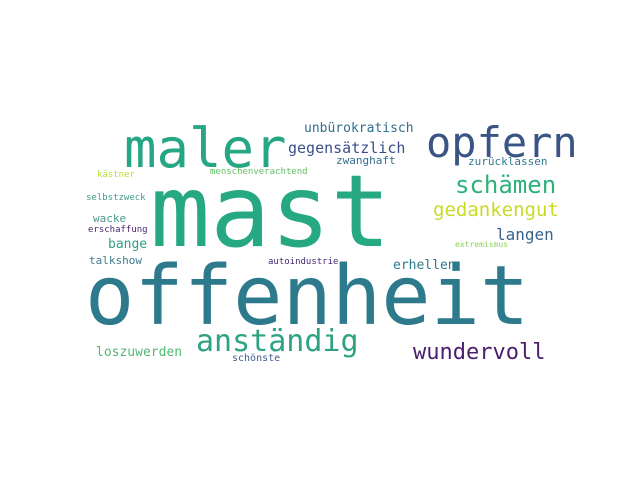  Describe the element at coordinates (479, 352) in the screenshot. I see `word-wundervoll: wundervoll` at that location.